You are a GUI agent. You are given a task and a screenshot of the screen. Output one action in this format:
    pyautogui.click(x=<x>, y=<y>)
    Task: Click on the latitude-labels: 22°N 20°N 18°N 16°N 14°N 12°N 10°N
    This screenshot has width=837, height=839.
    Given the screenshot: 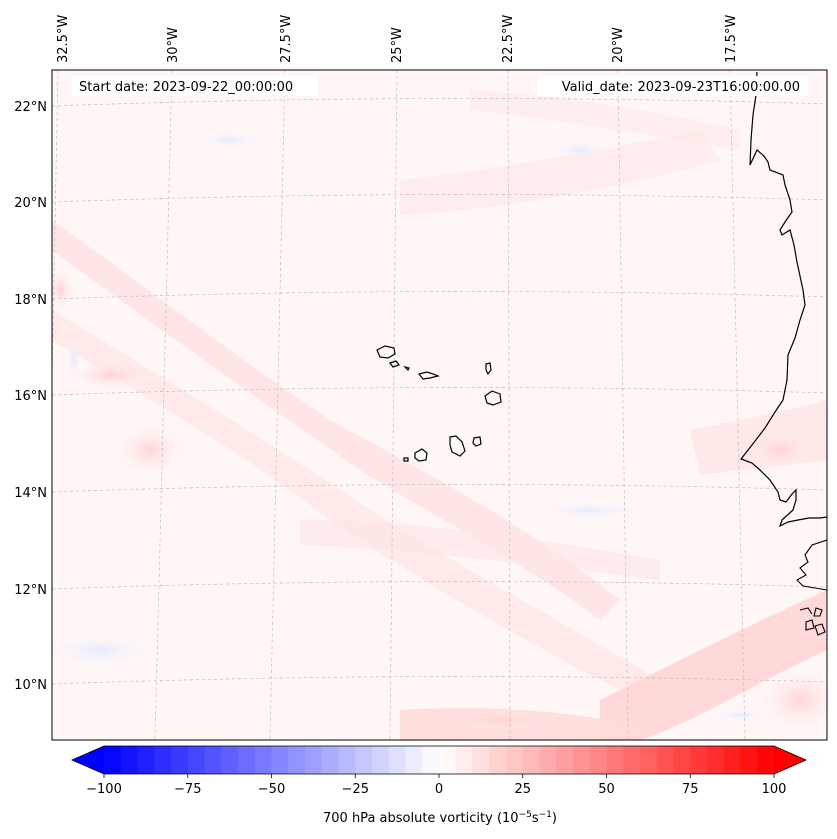 What is the action you would take?
    pyautogui.click(x=30, y=396)
    